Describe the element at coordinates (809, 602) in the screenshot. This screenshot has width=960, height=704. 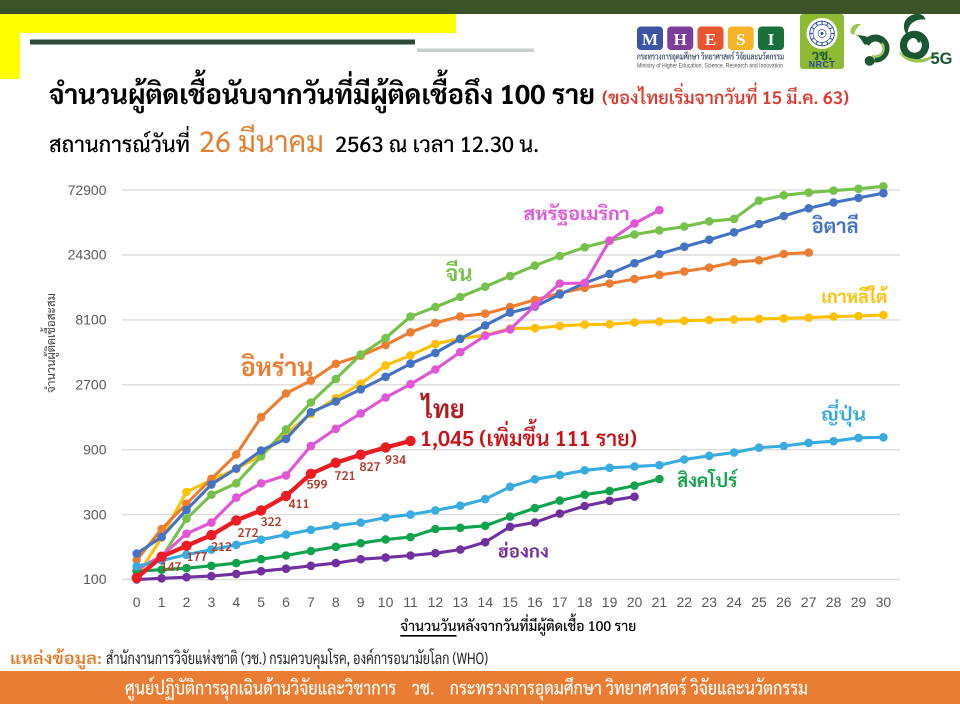
I see `svg-text: 27` at that location.